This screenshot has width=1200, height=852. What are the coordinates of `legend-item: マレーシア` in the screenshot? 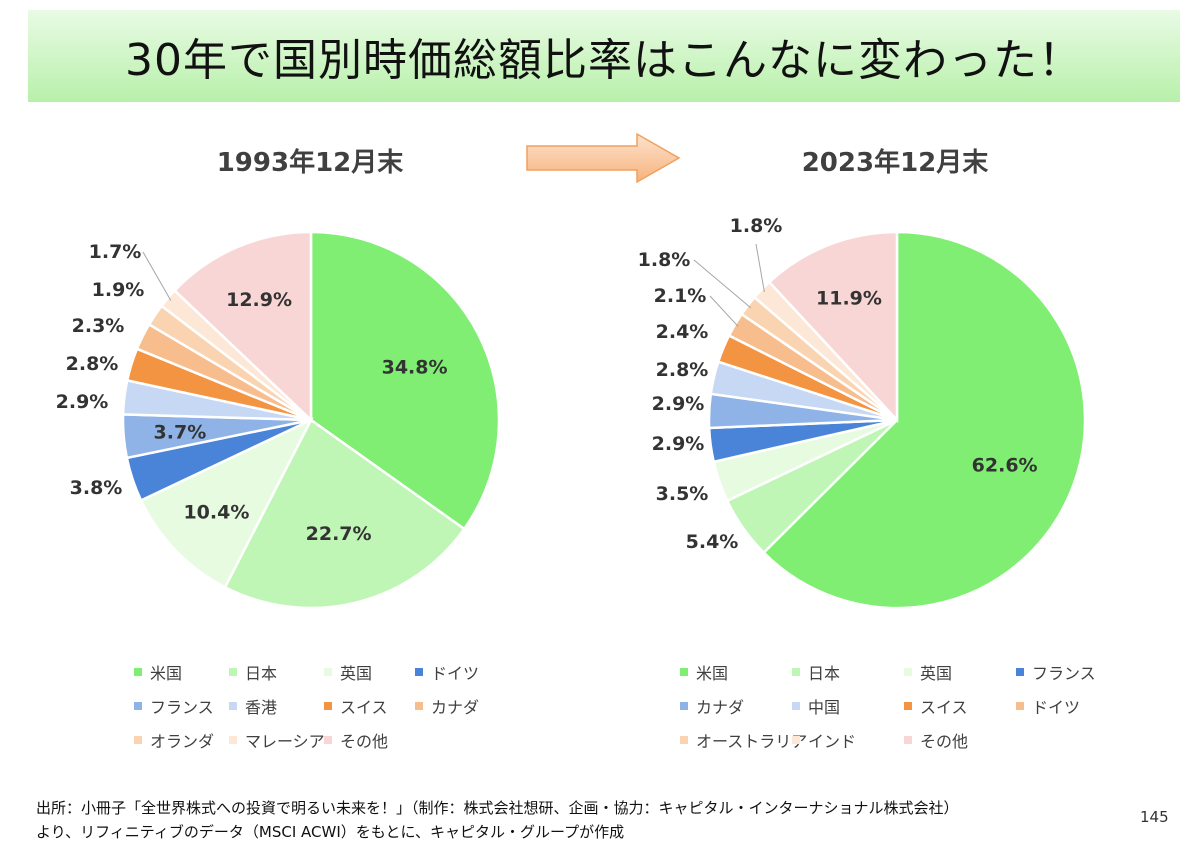 It's located at (277, 740).